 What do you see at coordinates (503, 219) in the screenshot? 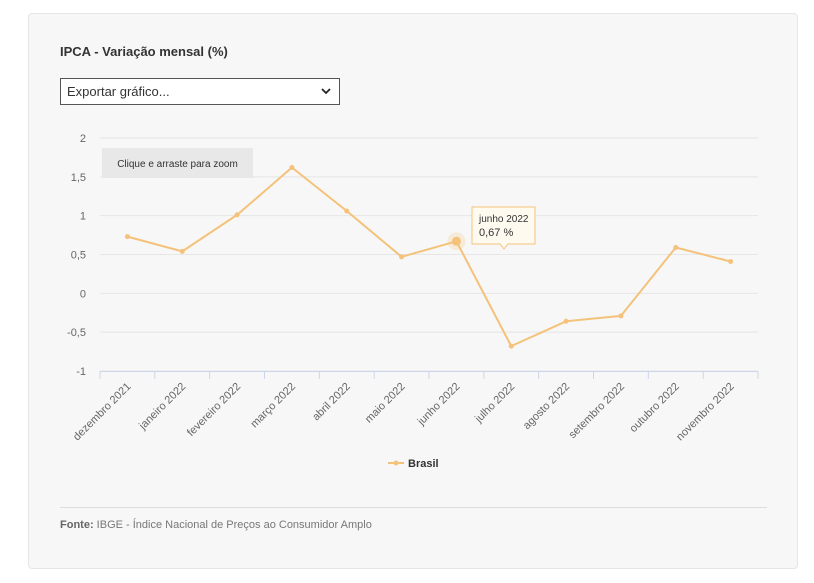
I see `tooltip-title: junho 2022` at bounding box center [503, 219].